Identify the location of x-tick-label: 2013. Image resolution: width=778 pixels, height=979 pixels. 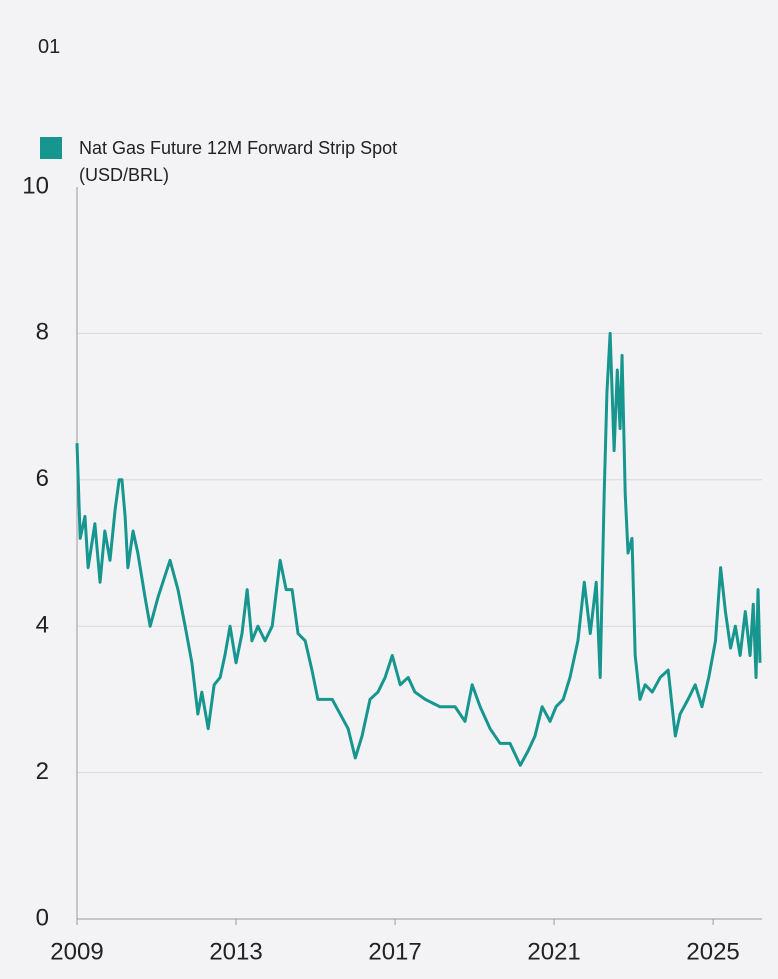
(235, 951).